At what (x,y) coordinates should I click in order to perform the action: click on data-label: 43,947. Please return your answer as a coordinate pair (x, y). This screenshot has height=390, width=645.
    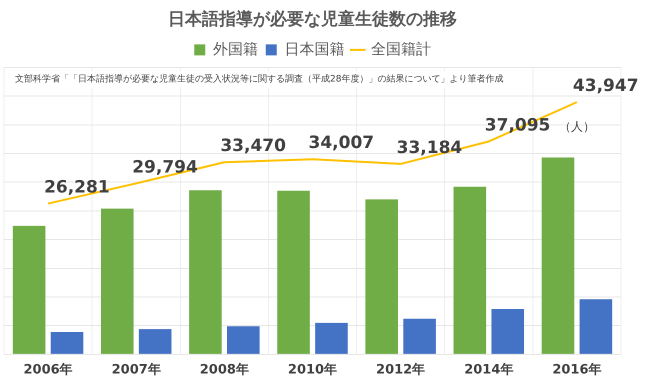
    Looking at the image, I should click on (605, 86).